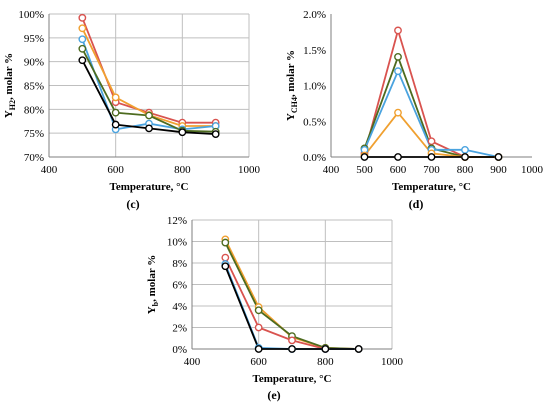 This screenshot has width=550, height=408. Describe the element at coordinates (34, 158) in the screenshot. I see `y-tick-label: 70%` at that location.